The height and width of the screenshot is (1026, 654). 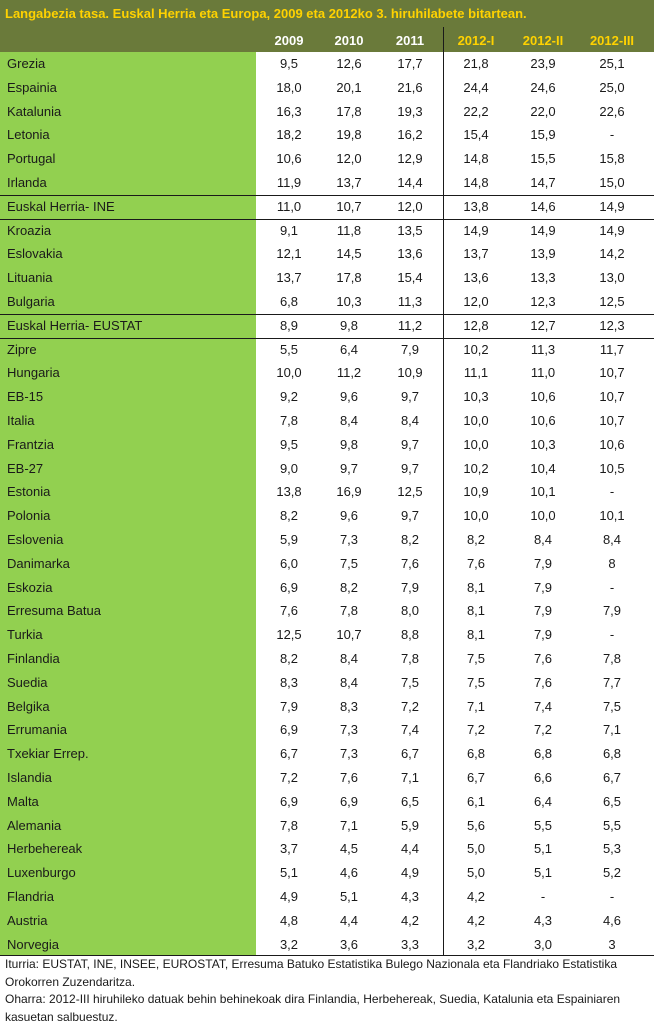 I want to click on row-label: Polonia, so click(x=29, y=516).